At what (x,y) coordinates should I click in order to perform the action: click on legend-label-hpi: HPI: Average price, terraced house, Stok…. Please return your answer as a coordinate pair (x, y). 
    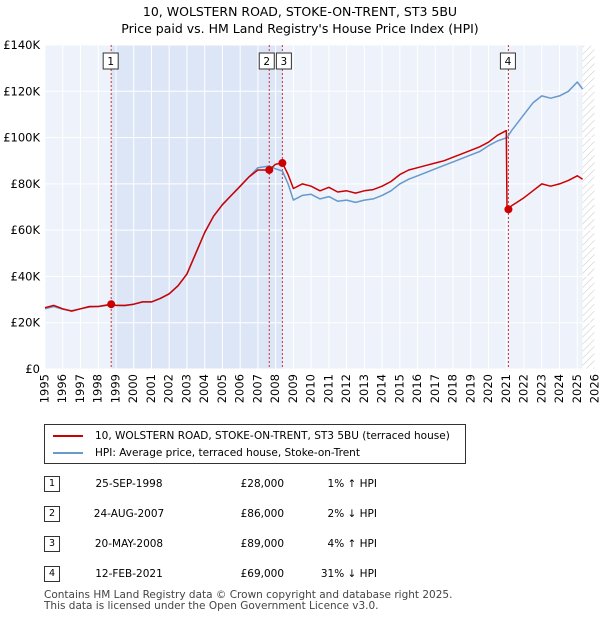
    Looking at the image, I should click on (227, 453).